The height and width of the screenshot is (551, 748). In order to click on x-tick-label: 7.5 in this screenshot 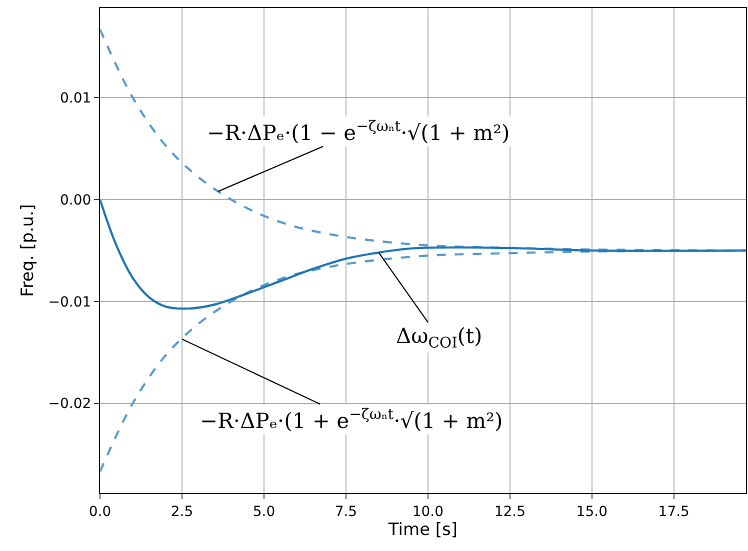, I will do `click(346, 512)`.